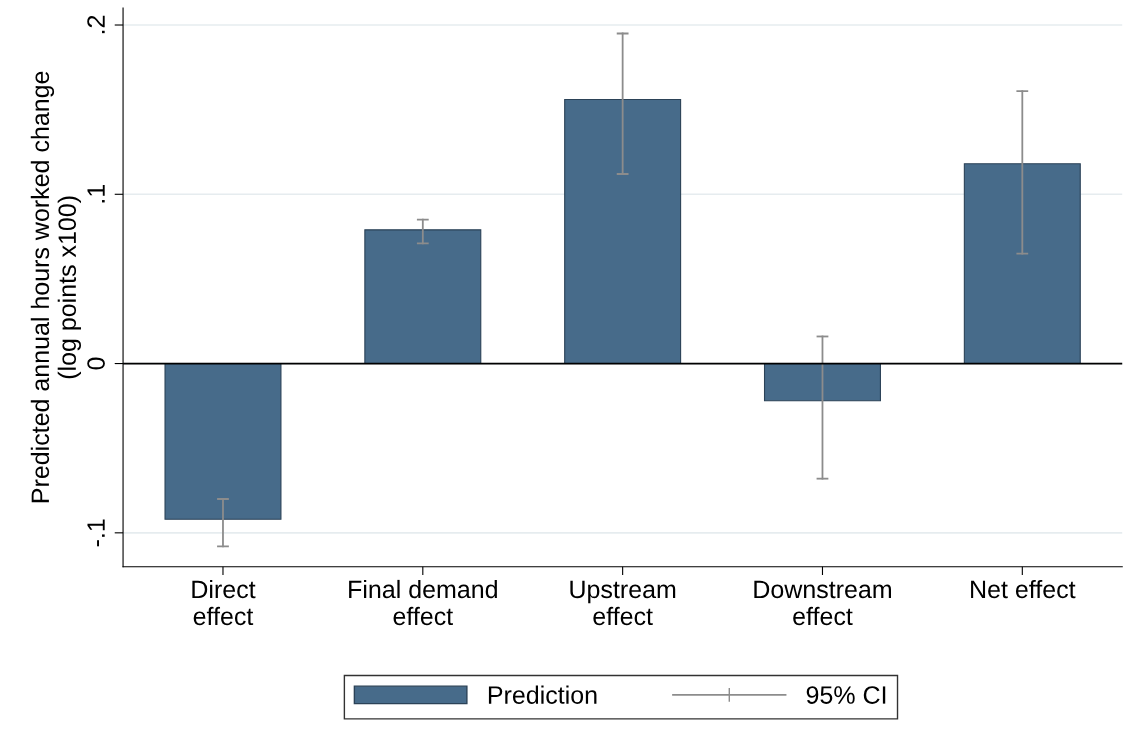 The height and width of the screenshot is (735, 1129). What do you see at coordinates (96, 533) in the screenshot?
I see `y-tick-label: -.1` at bounding box center [96, 533].